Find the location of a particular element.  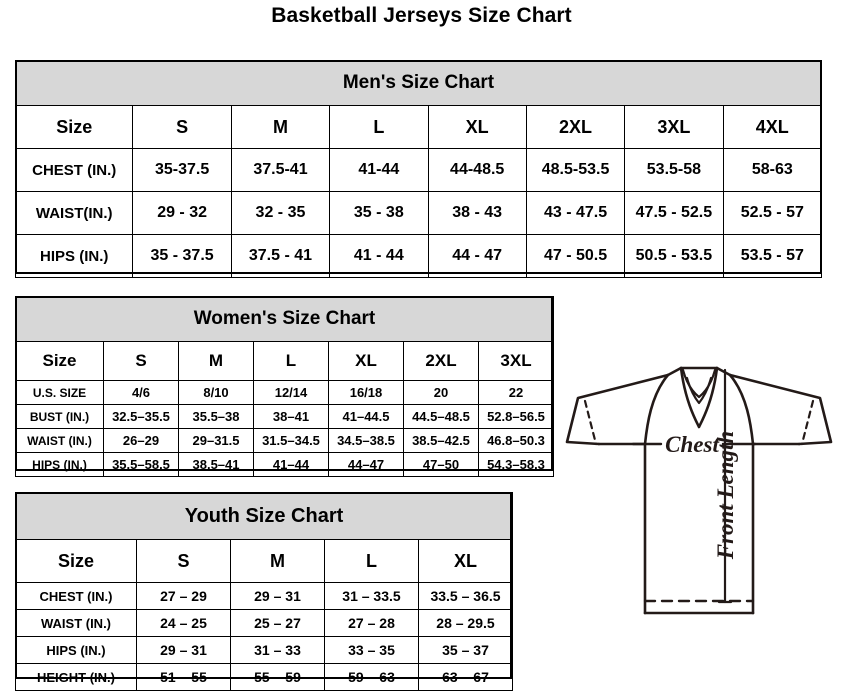

youth-caption: Youth Size Chart is located at coordinates (264, 516).